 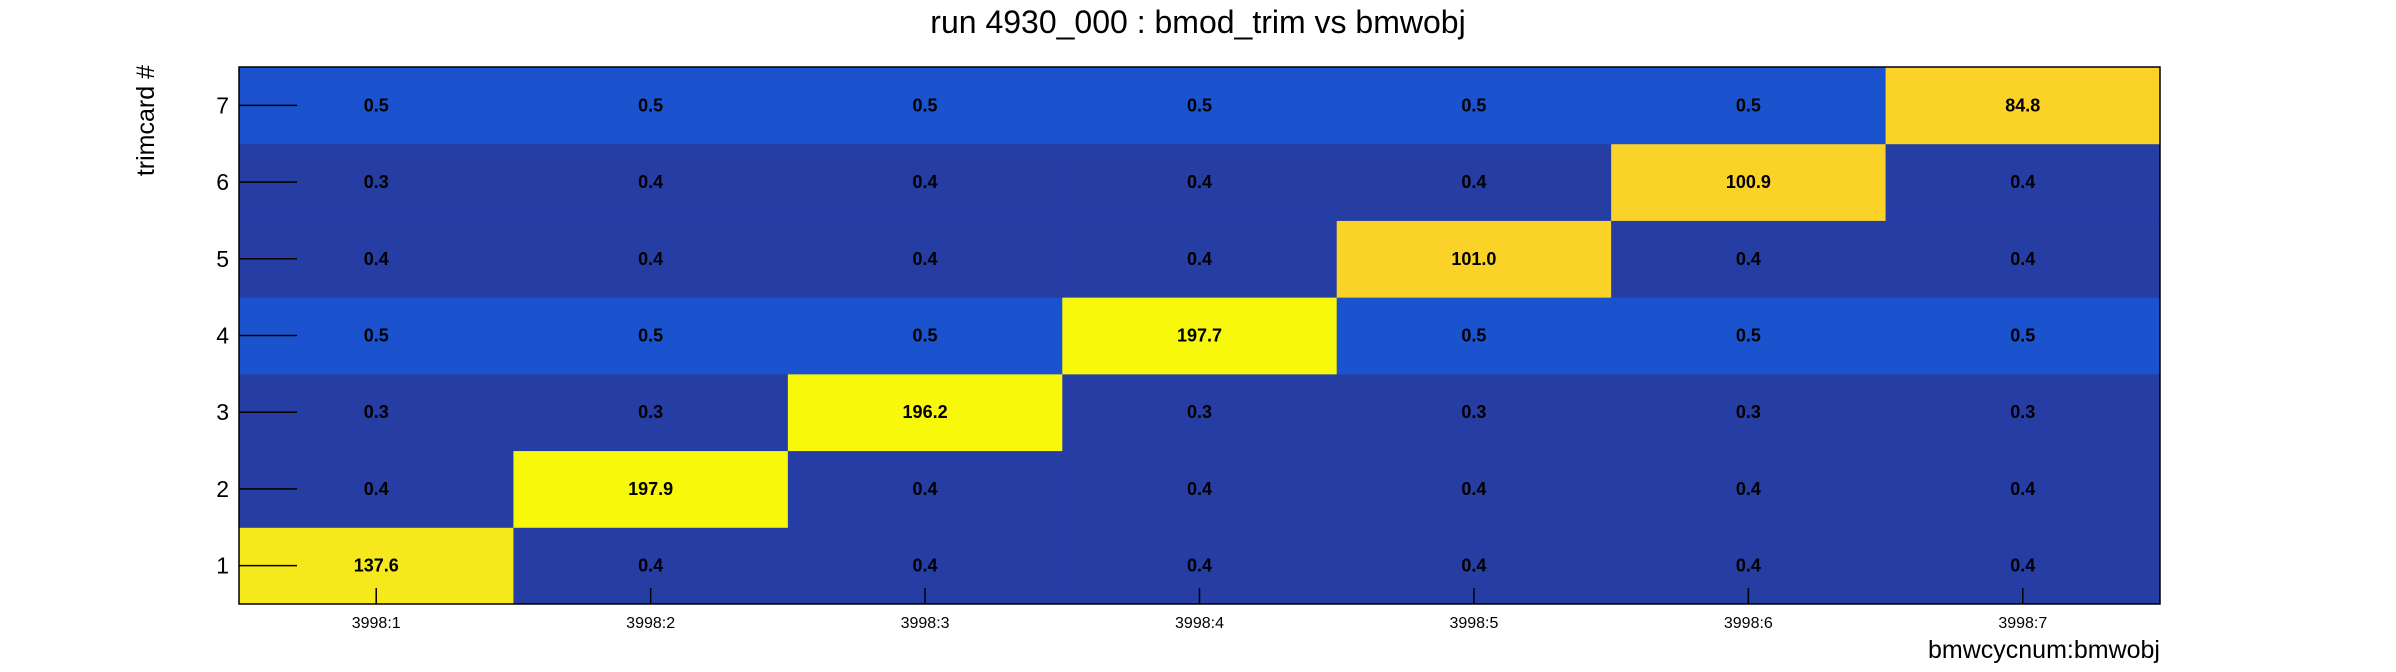 What do you see at coordinates (1199, 623) in the screenshot?
I see `x-tick-label: 3998:4` at bounding box center [1199, 623].